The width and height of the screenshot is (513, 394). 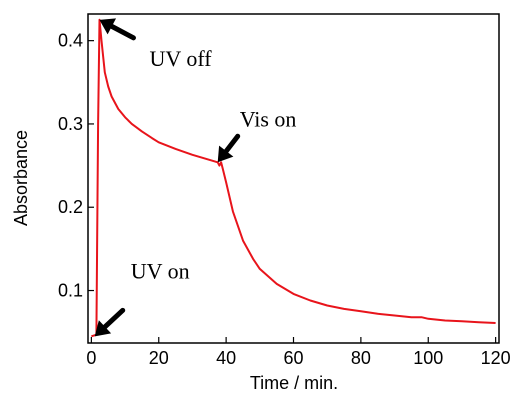 What do you see at coordinates (160, 270) in the screenshot?
I see `annotation-label: UV on` at bounding box center [160, 270].